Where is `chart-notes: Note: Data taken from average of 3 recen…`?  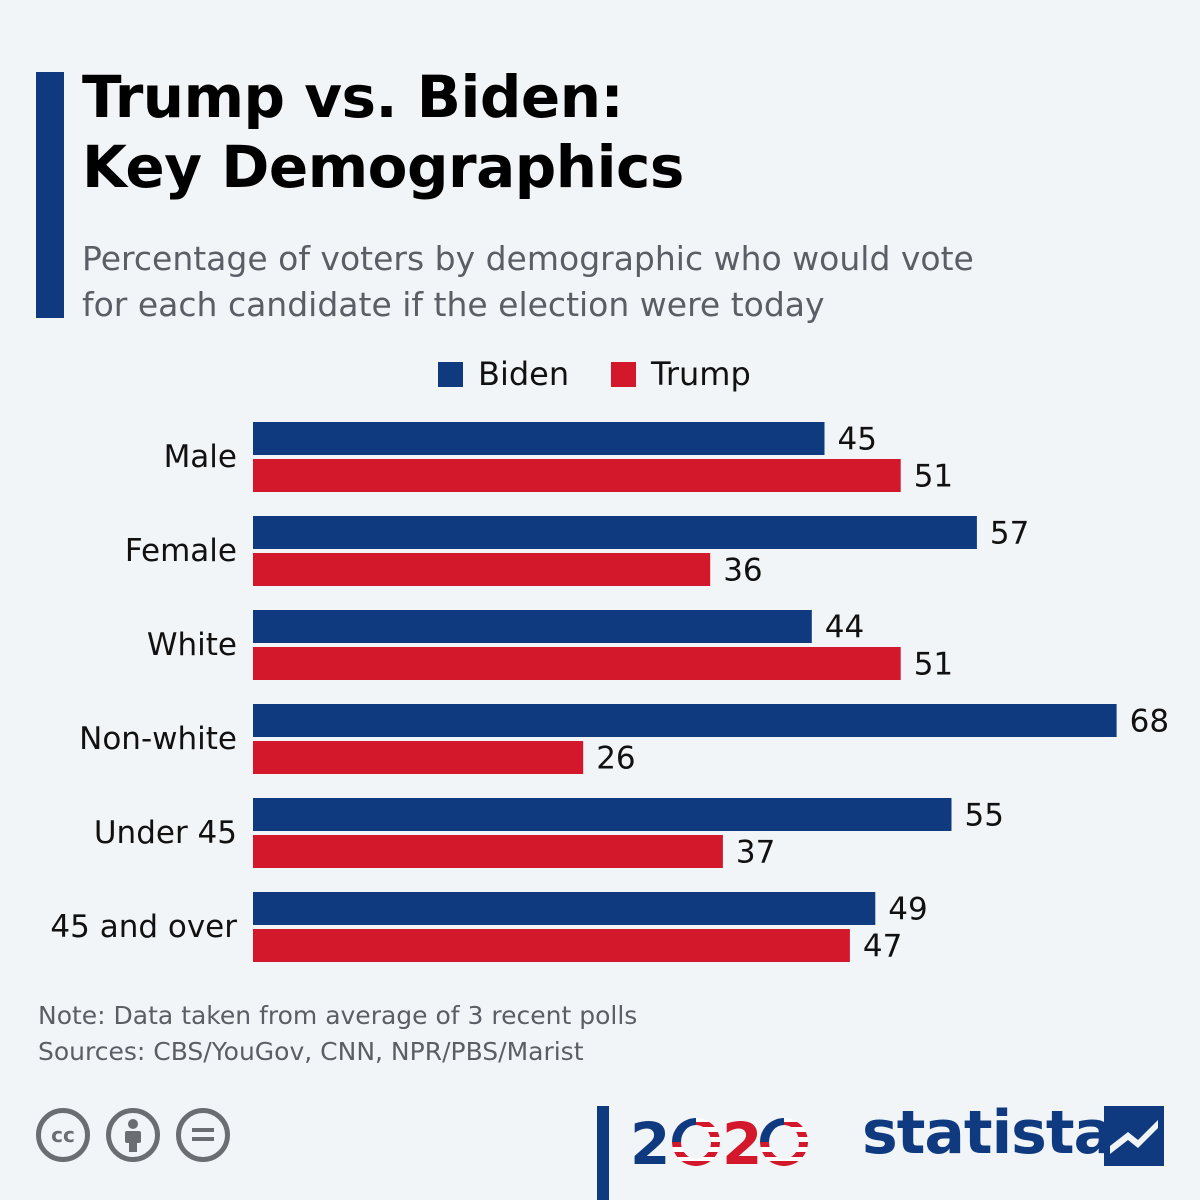 chart-notes: Note: Data taken from average of 3 recen… is located at coordinates (488, 1034).